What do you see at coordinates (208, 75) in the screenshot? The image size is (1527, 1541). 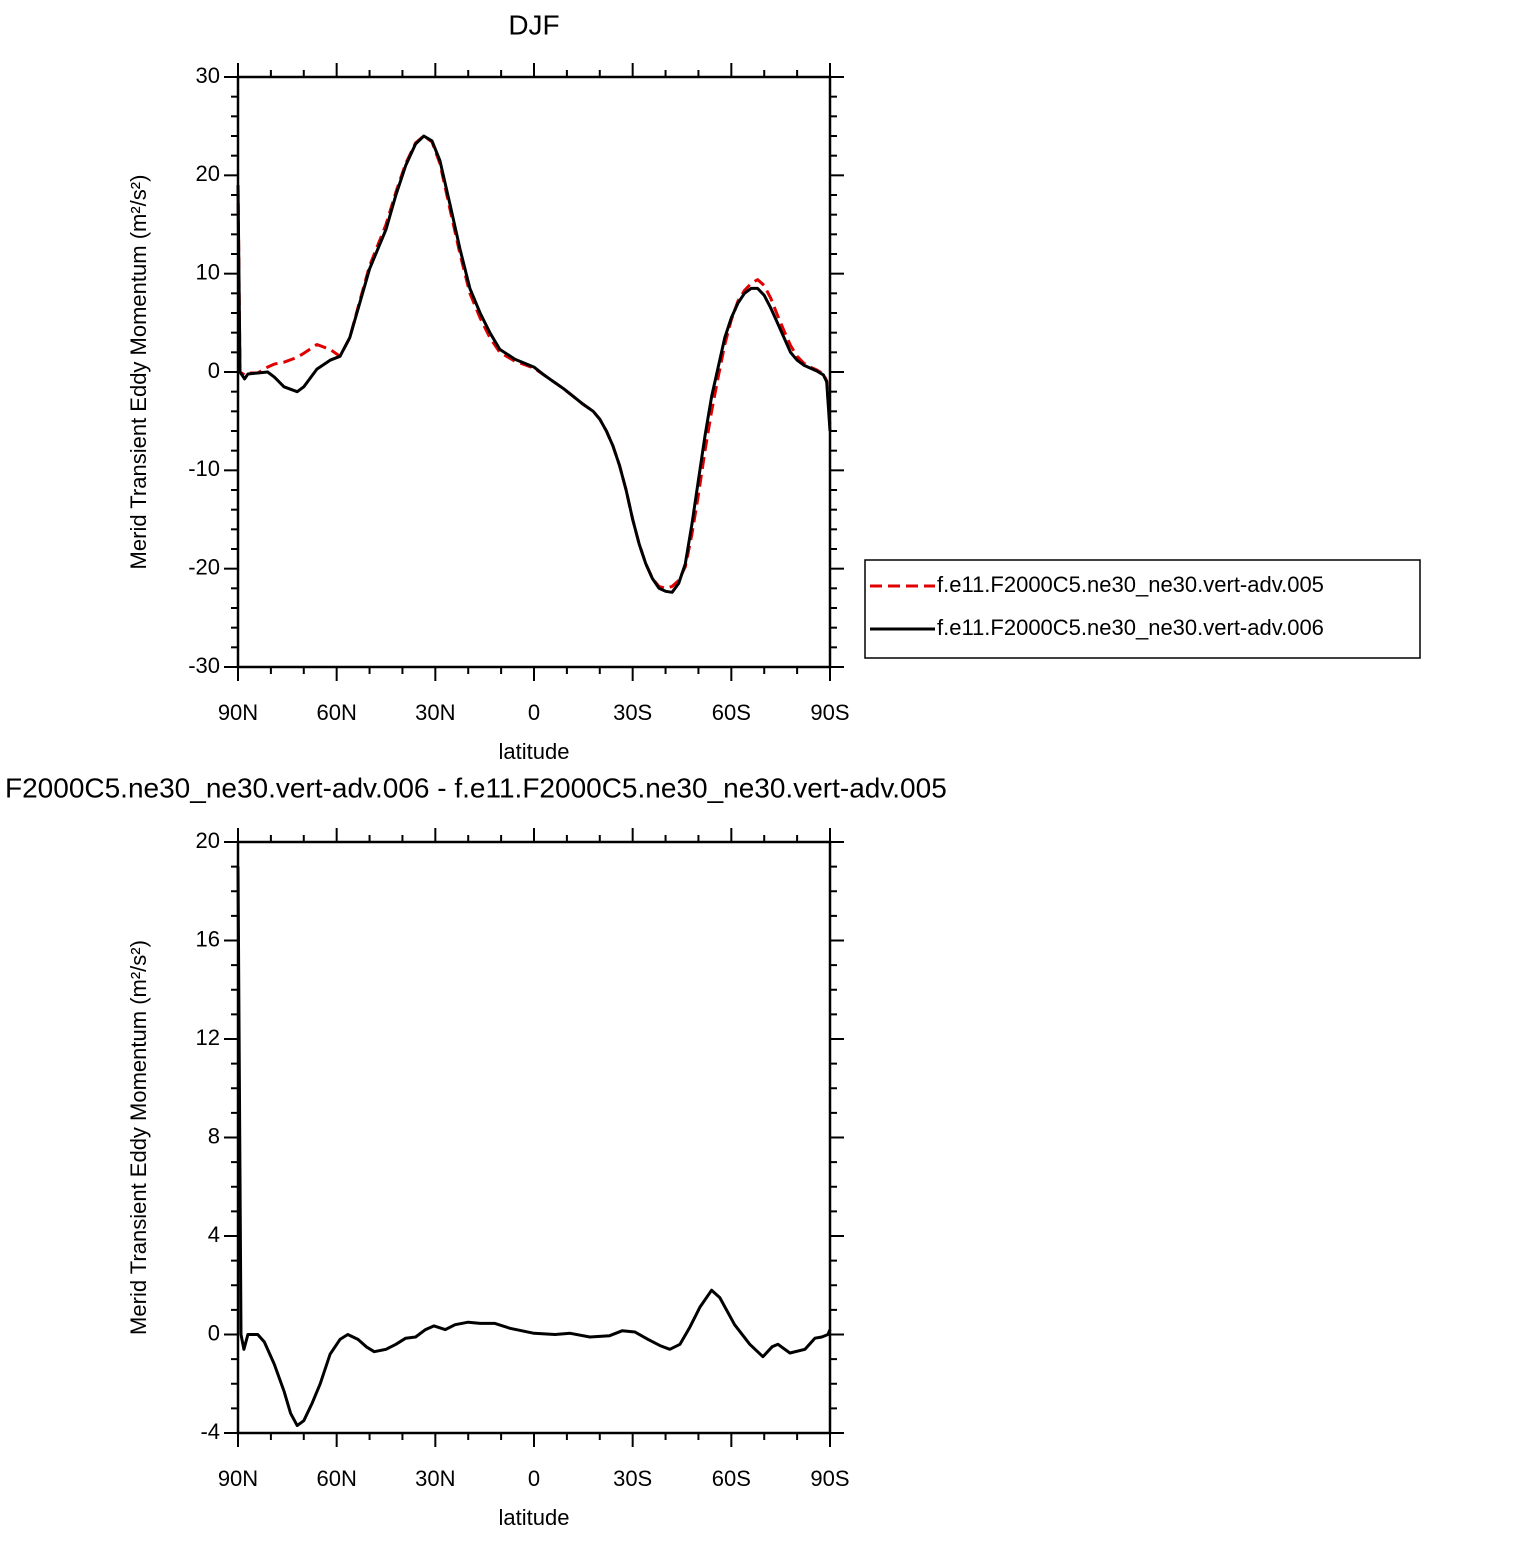 I see `y-tick-label: 30` at bounding box center [208, 75].